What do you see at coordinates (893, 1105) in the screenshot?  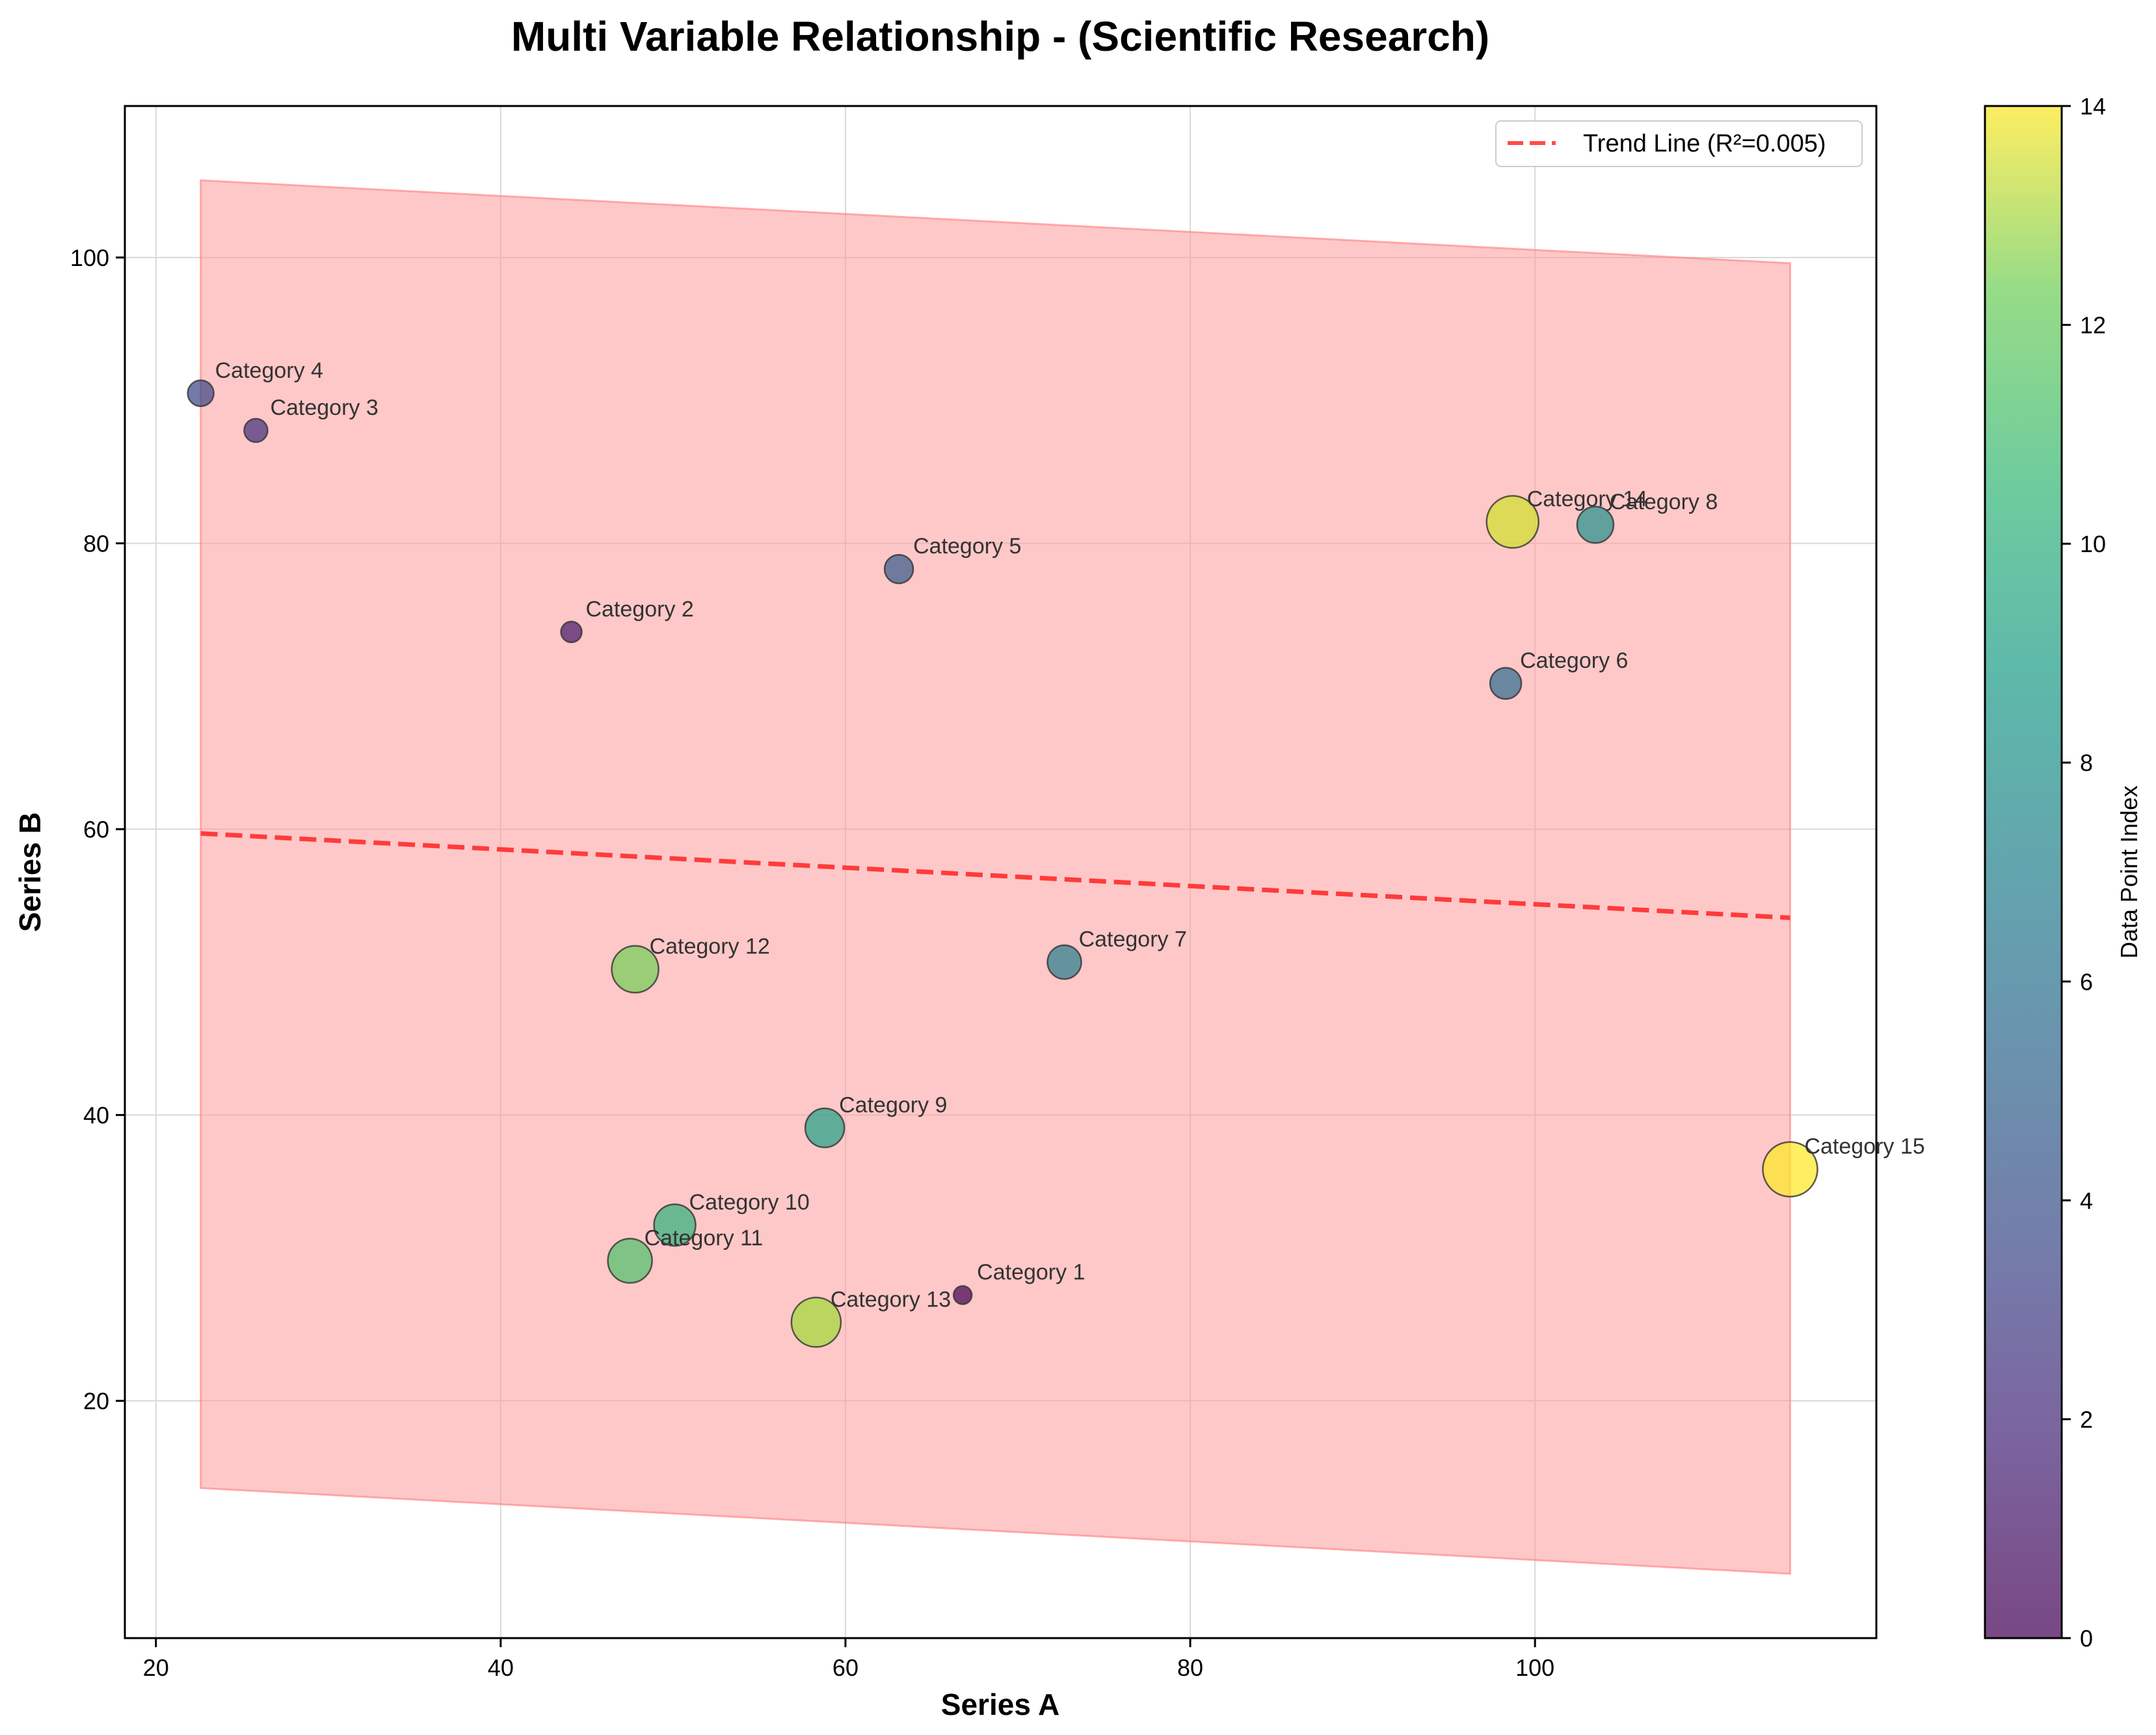 I see `point-label: Category 9` at bounding box center [893, 1105].